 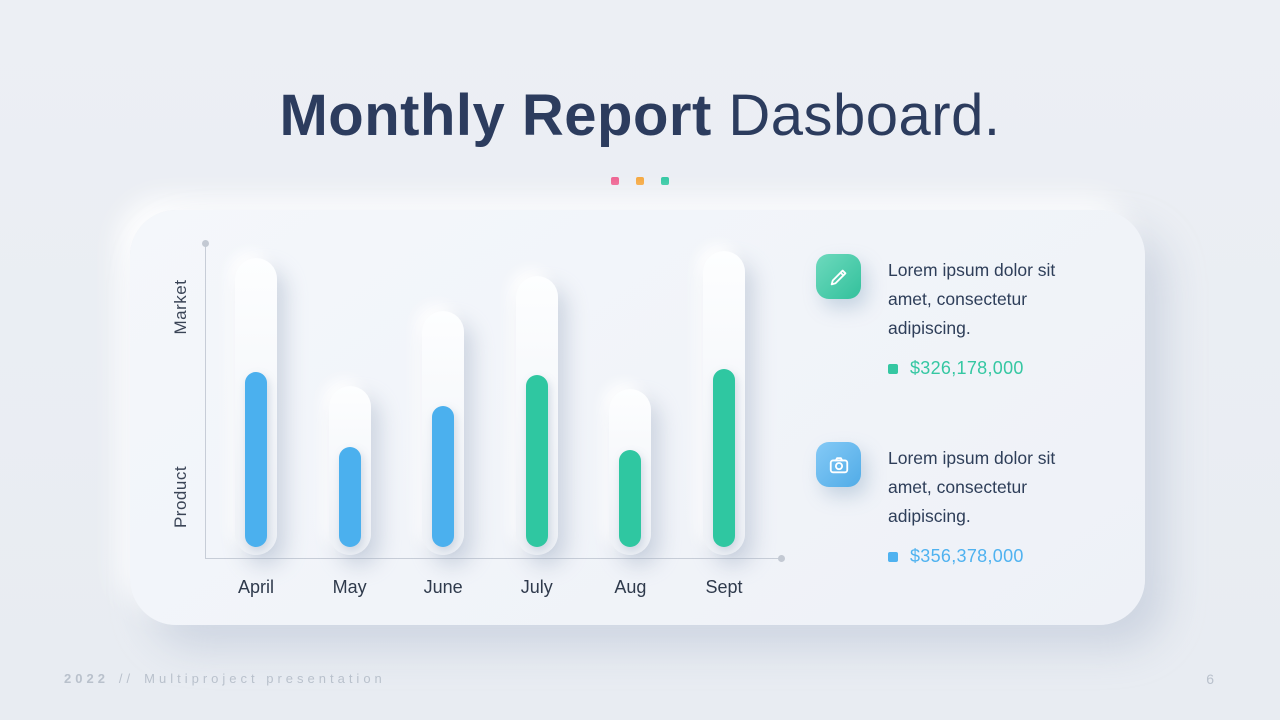 What do you see at coordinates (349, 587) in the screenshot?
I see `x-axis-label: May` at bounding box center [349, 587].